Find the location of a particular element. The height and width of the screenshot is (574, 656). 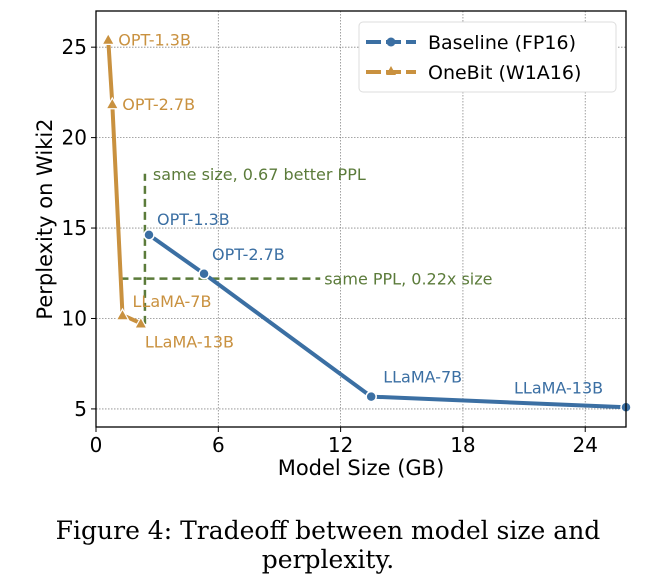

legend-label: Baseline (FP16) is located at coordinates (502, 43).